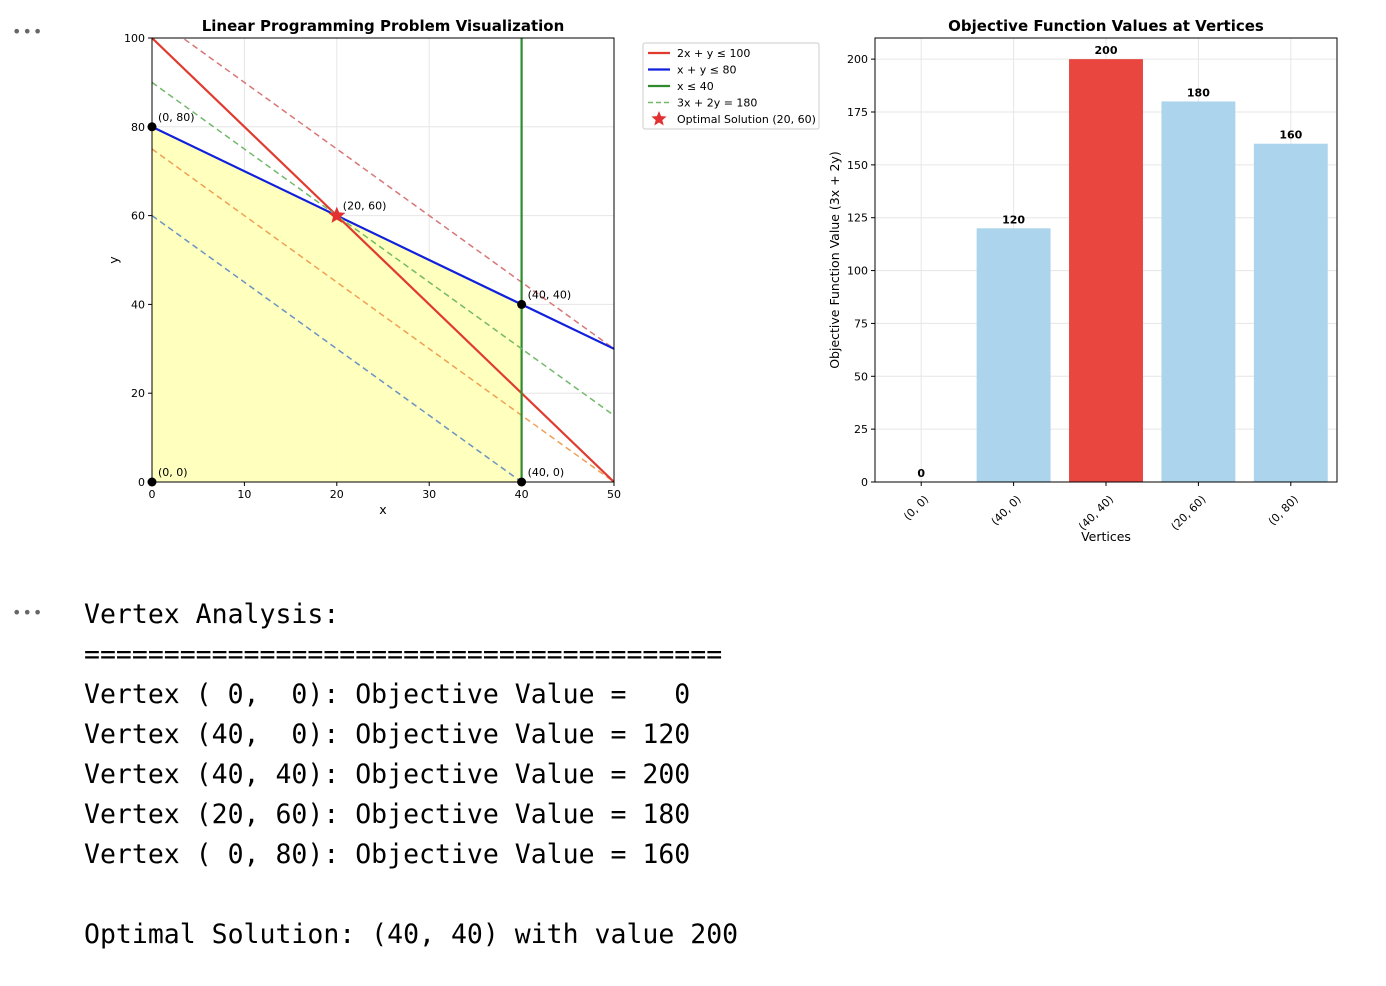  What do you see at coordinates (834, 260) in the screenshot?
I see `y-axis-label: Objective Function Value (3x + 2y)` at bounding box center [834, 260].